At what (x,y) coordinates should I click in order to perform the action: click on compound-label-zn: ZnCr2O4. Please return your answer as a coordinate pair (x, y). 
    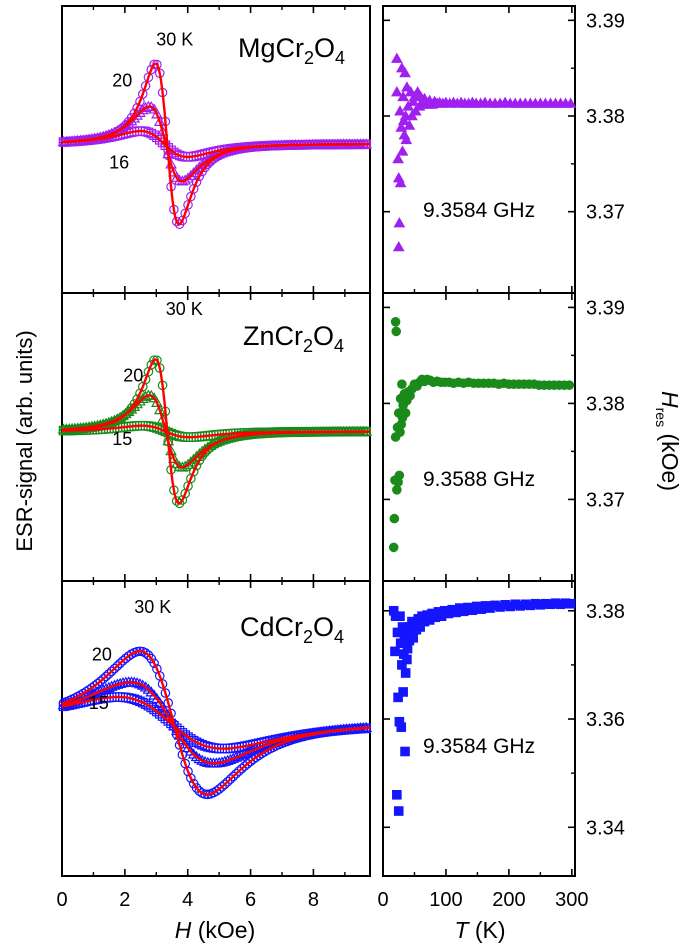
    Looking at the image, I should click on (293, 338).